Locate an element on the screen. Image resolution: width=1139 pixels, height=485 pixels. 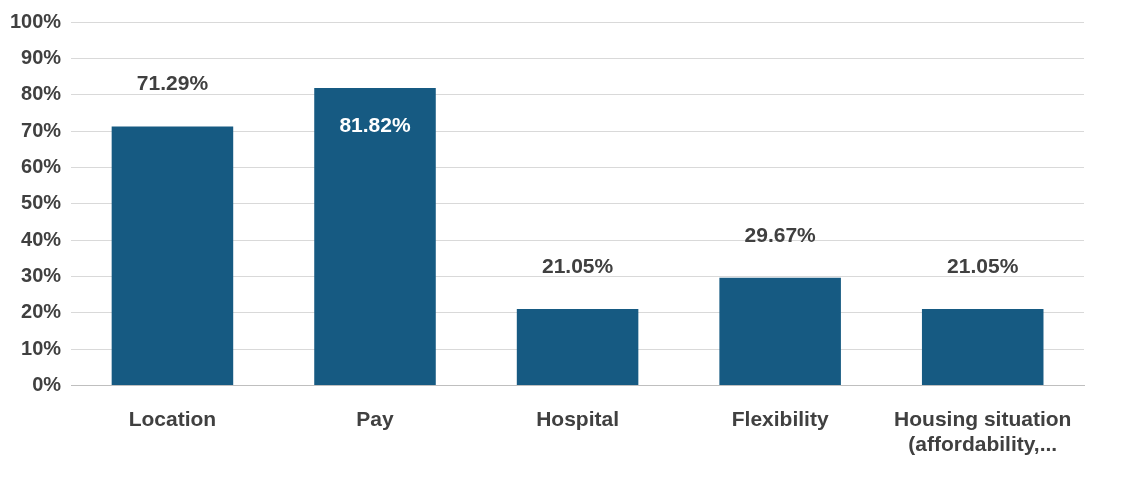
x-tick-label: Hospital is located at coordinates (577, 418).